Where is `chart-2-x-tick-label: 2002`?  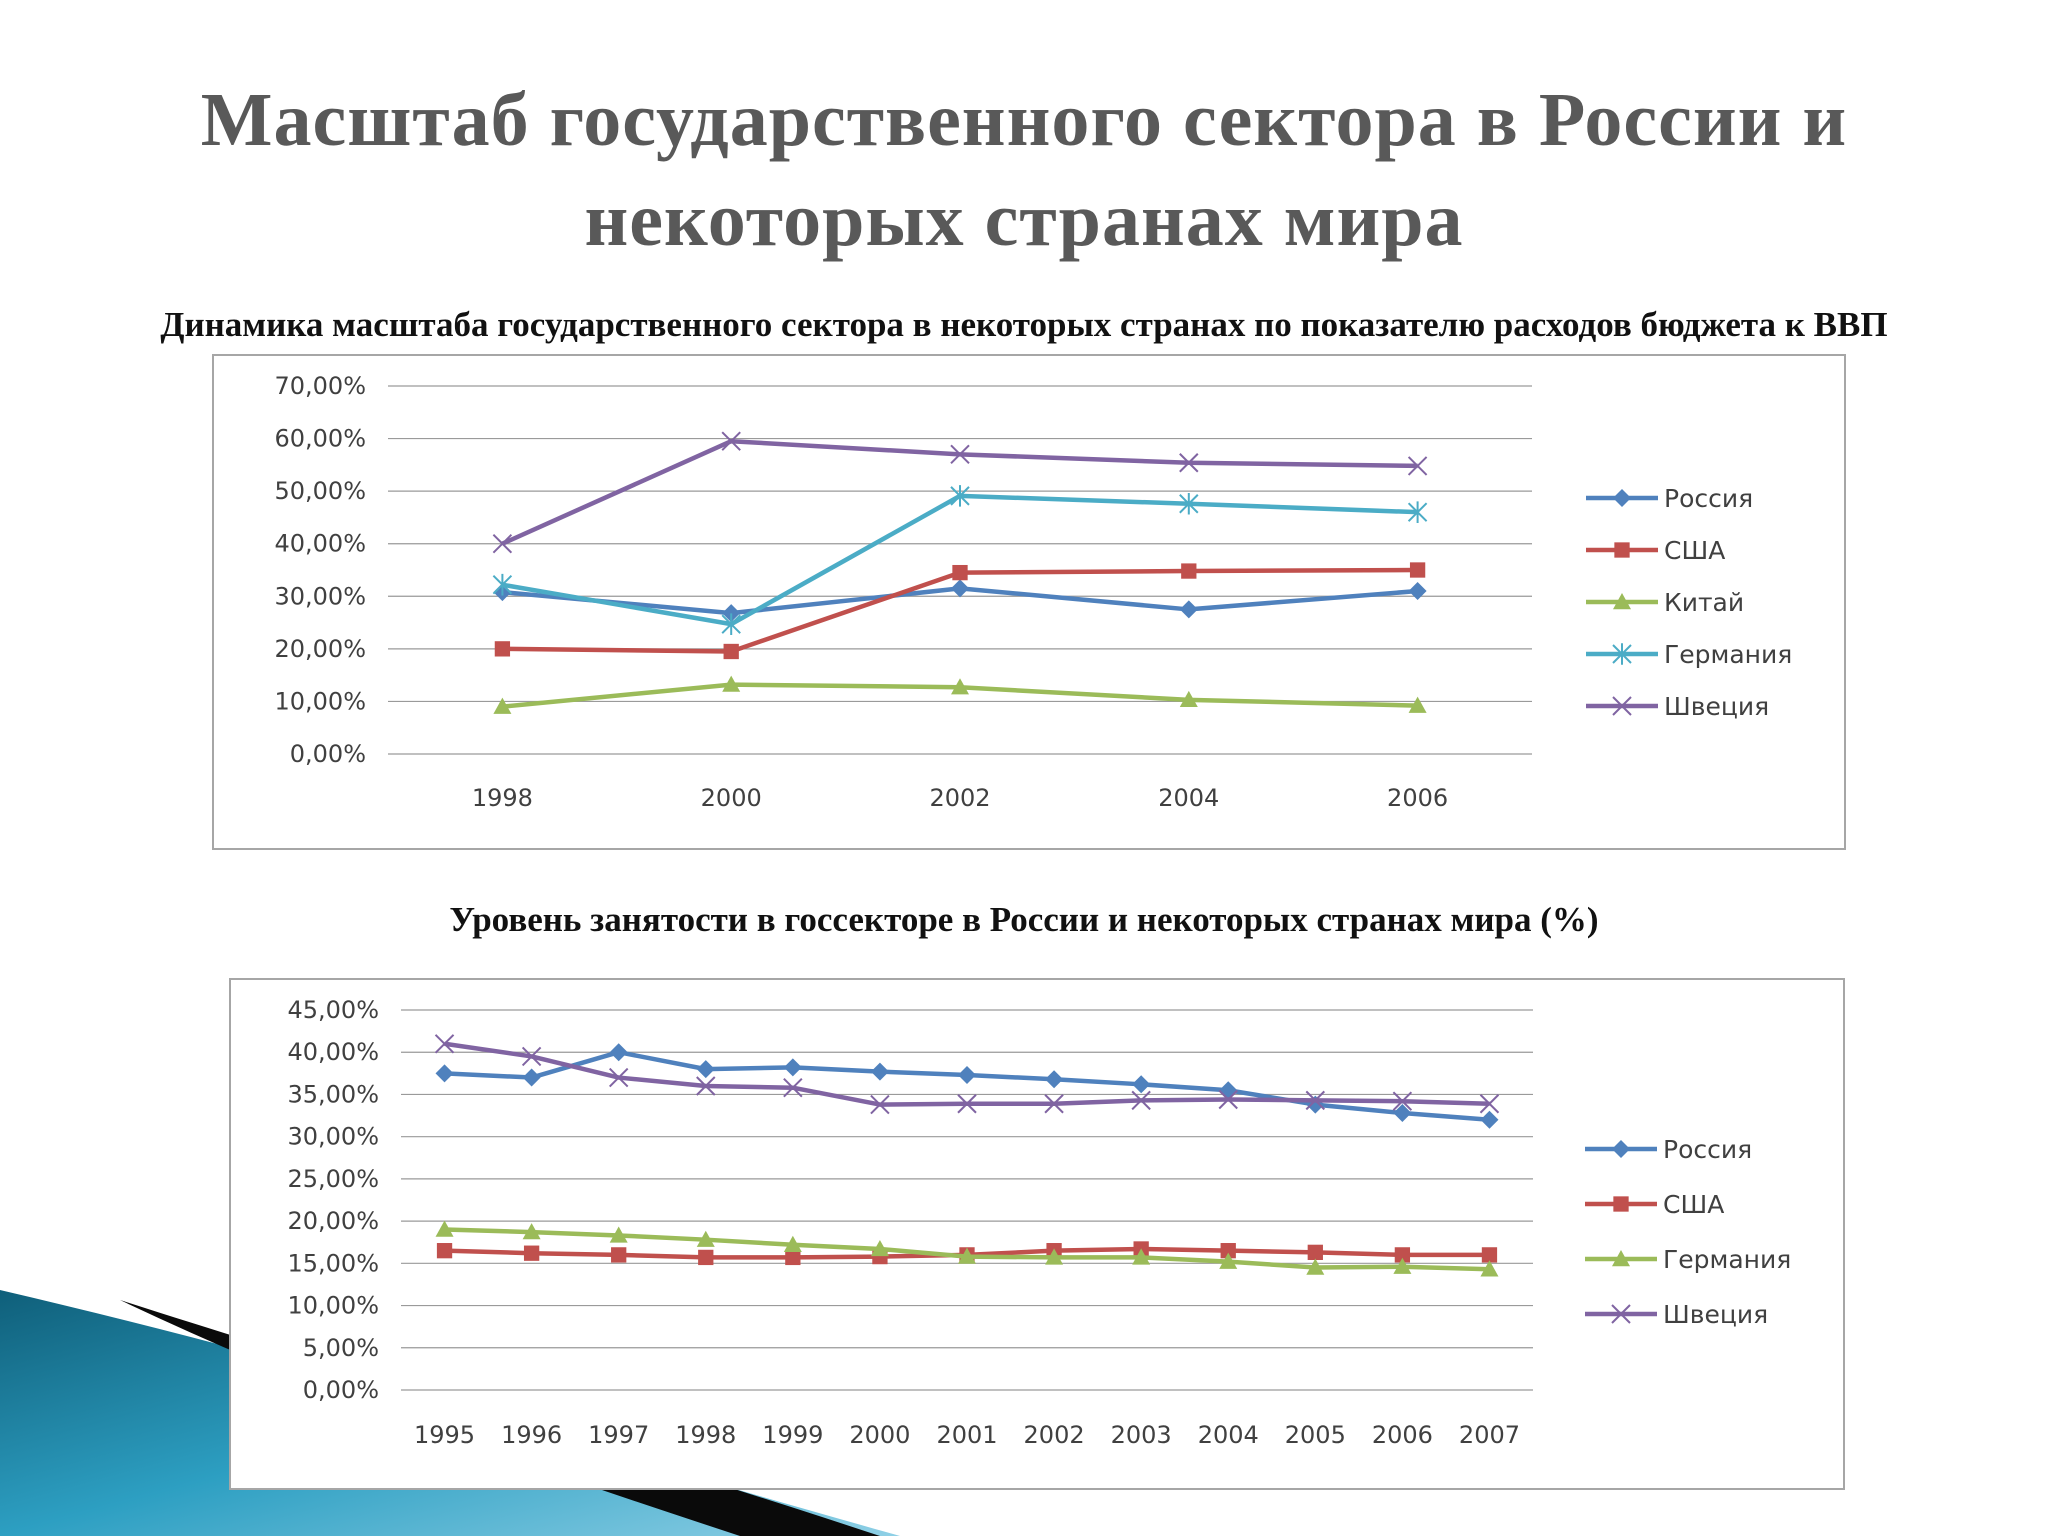
chart-2-x-tick-label: 2002 is located at coordinates (1054, 1435).